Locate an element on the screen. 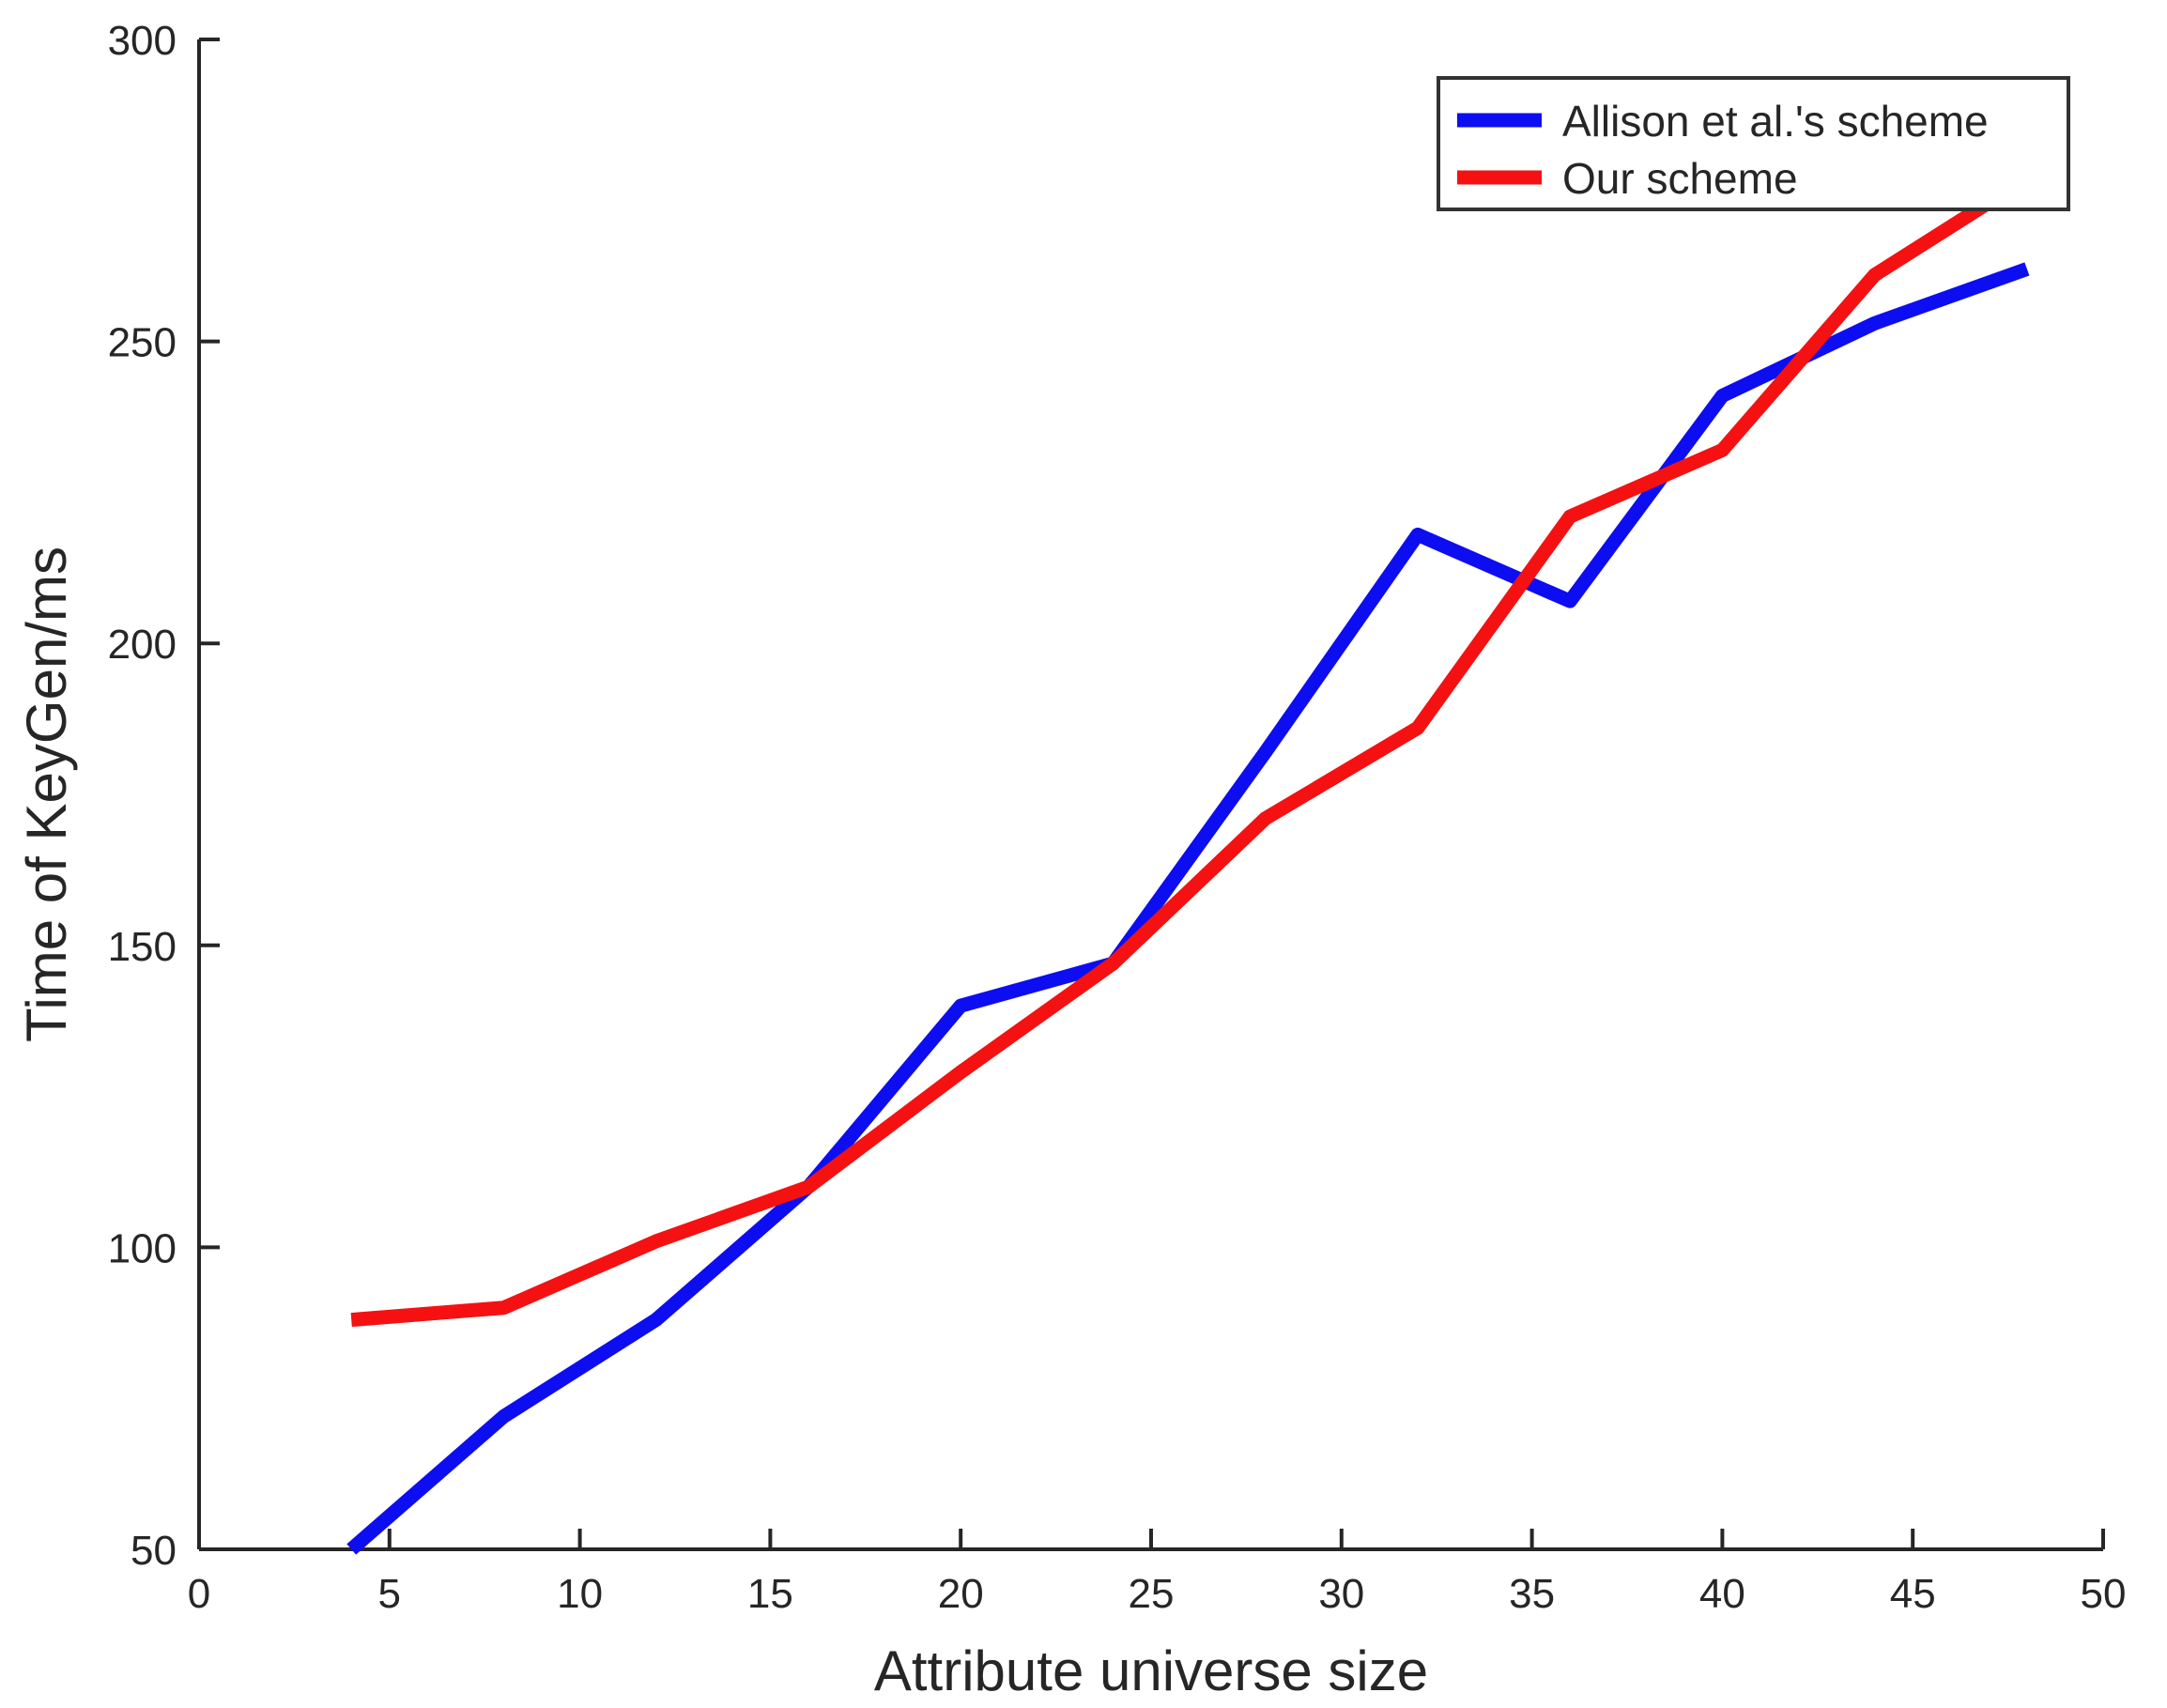 This screenshot has height=1708, width=2167. y-tick-label: 50 is located at coordinates (154, 1551).